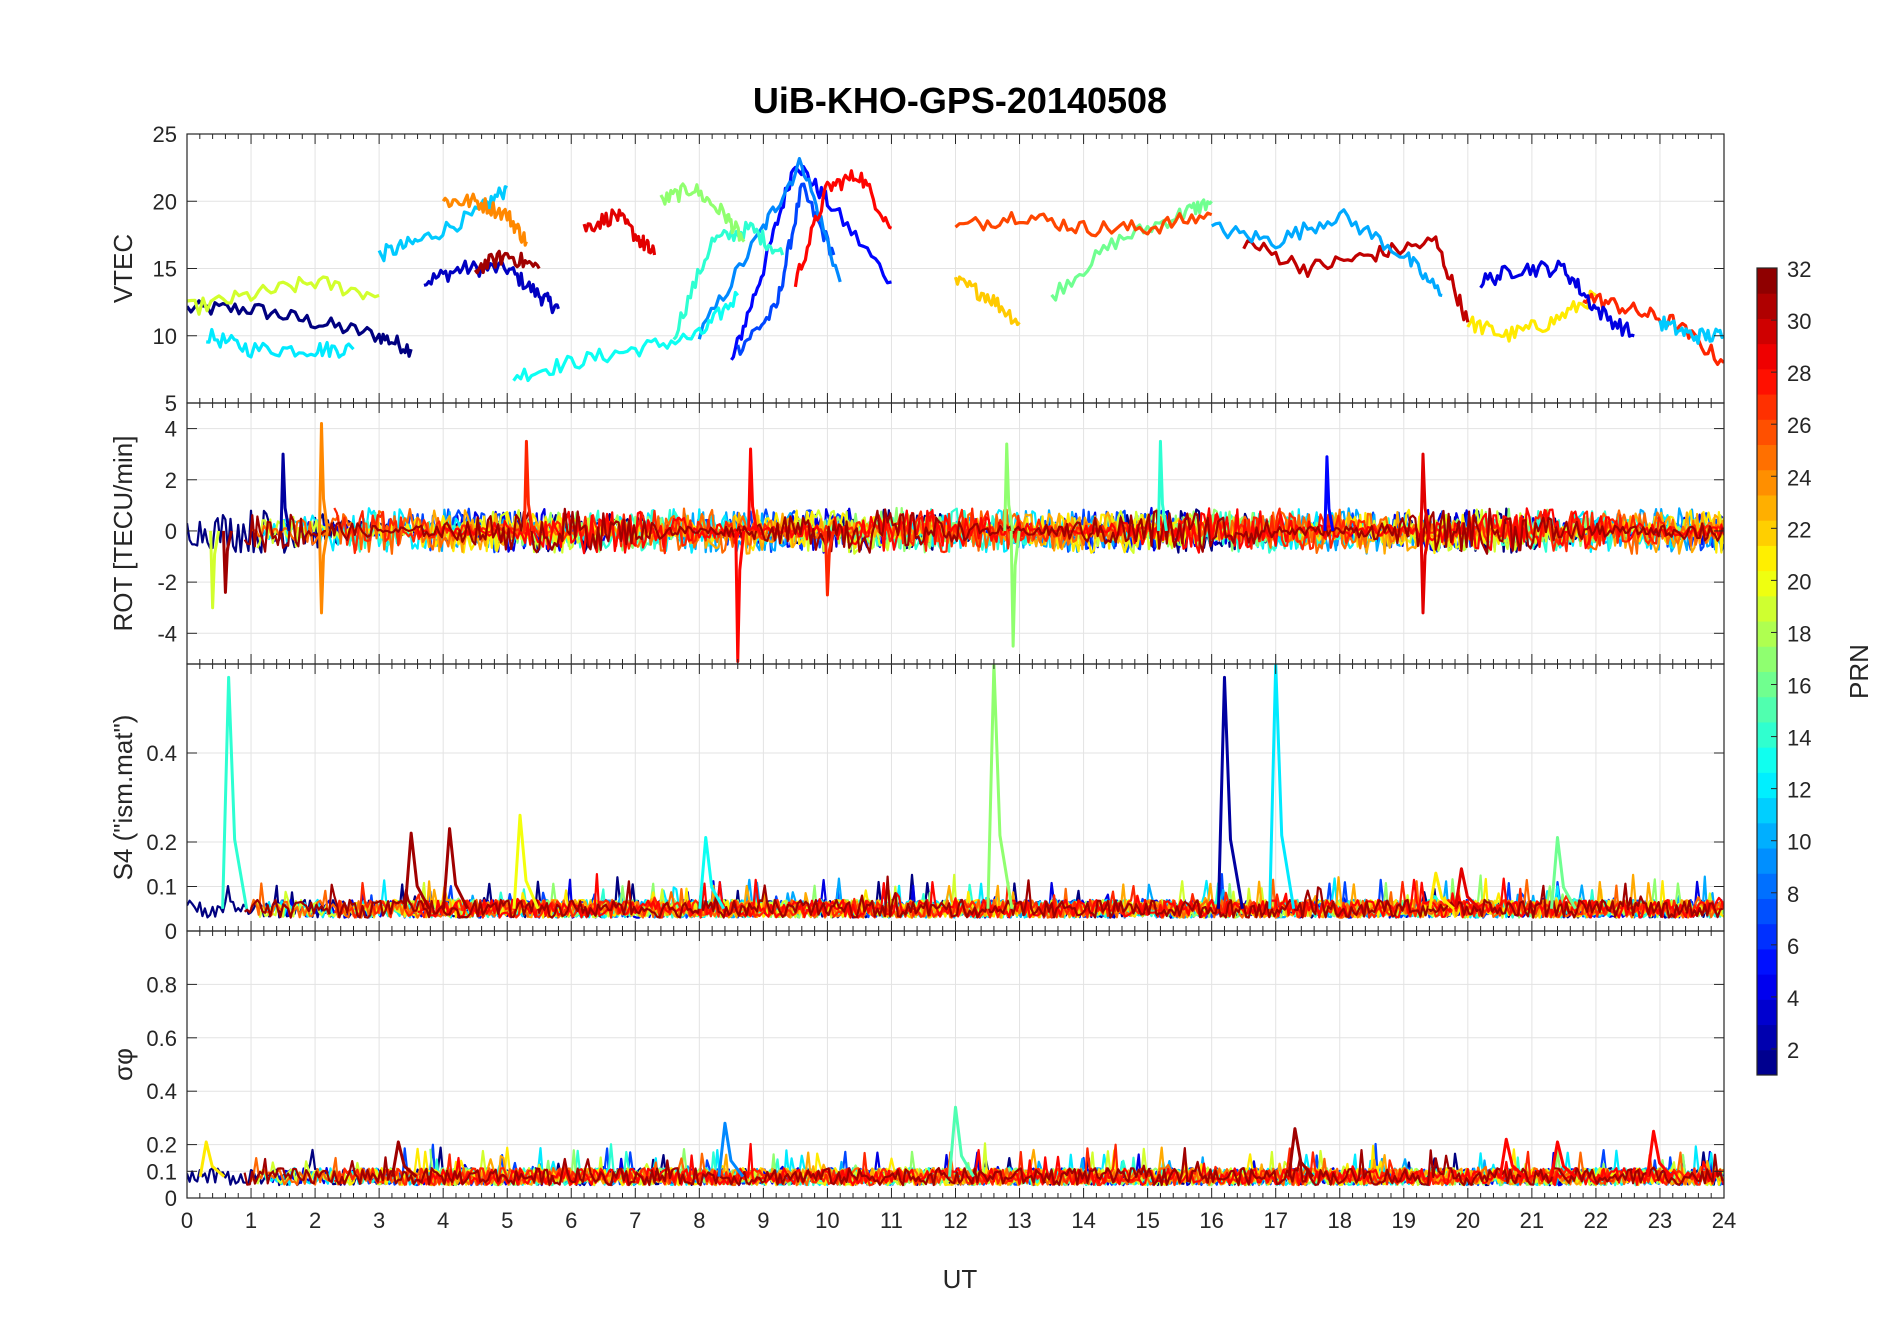 The height and width of the screenshot is (1330, 1902). What do you see at coordinates (165, 269) in the screenshot?
I see `y-tick-label: 15` at bounding box center [165, 269].